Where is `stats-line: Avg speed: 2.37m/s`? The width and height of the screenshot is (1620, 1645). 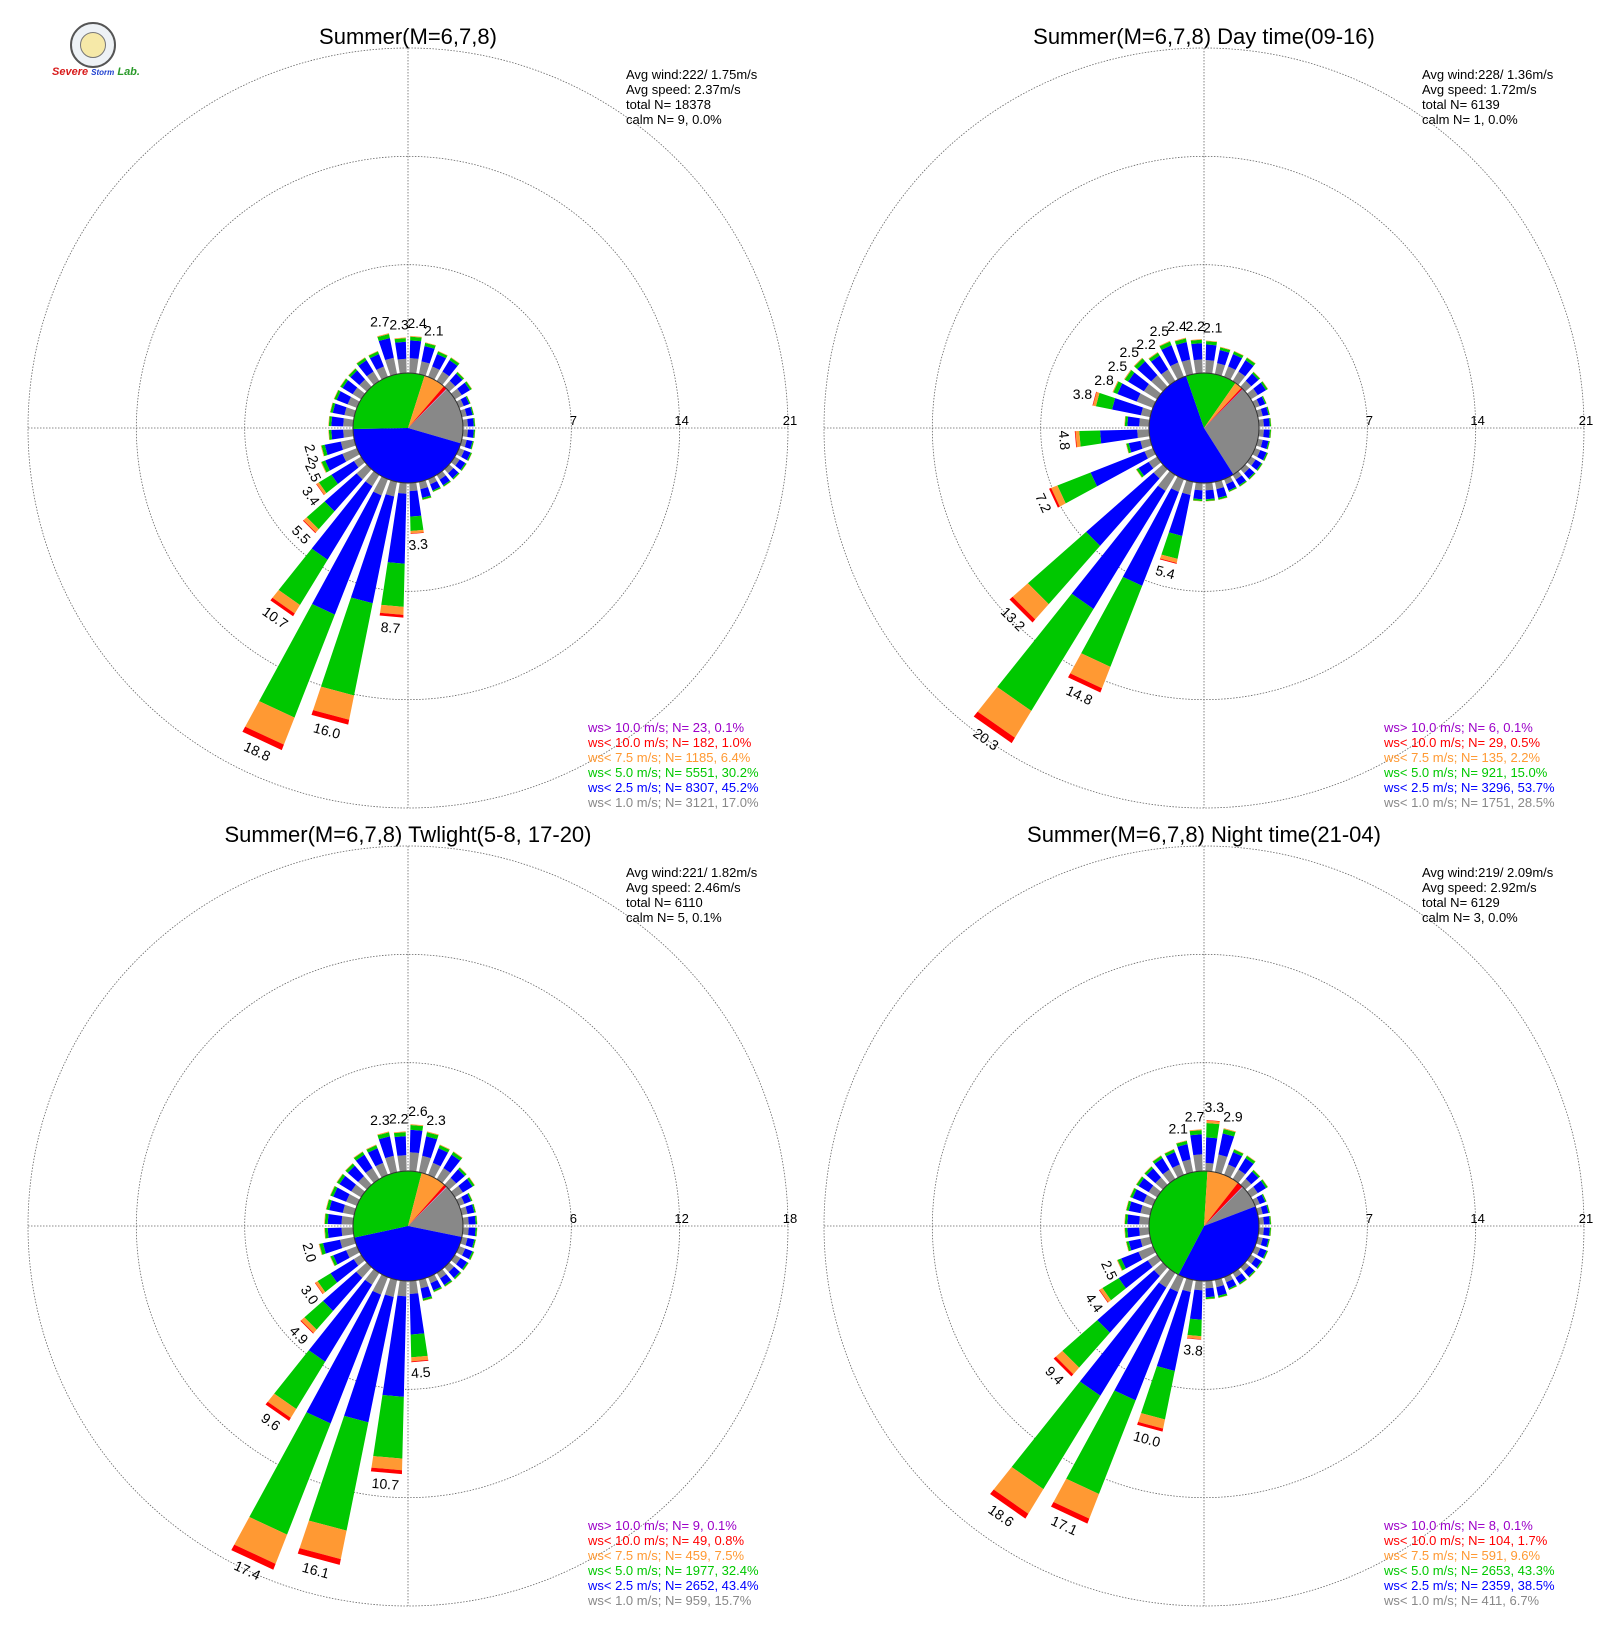
stats-line: Avg speed: 2.37m/s is located at coordinates (683, 89).